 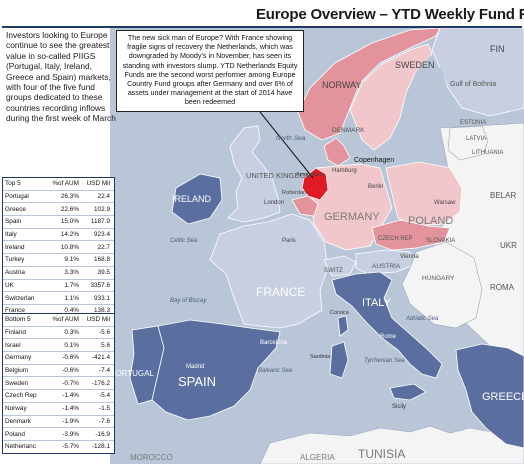 I want to click on label-bay-of-biscay: Bay of Biscay, so click(x=188, y=301).